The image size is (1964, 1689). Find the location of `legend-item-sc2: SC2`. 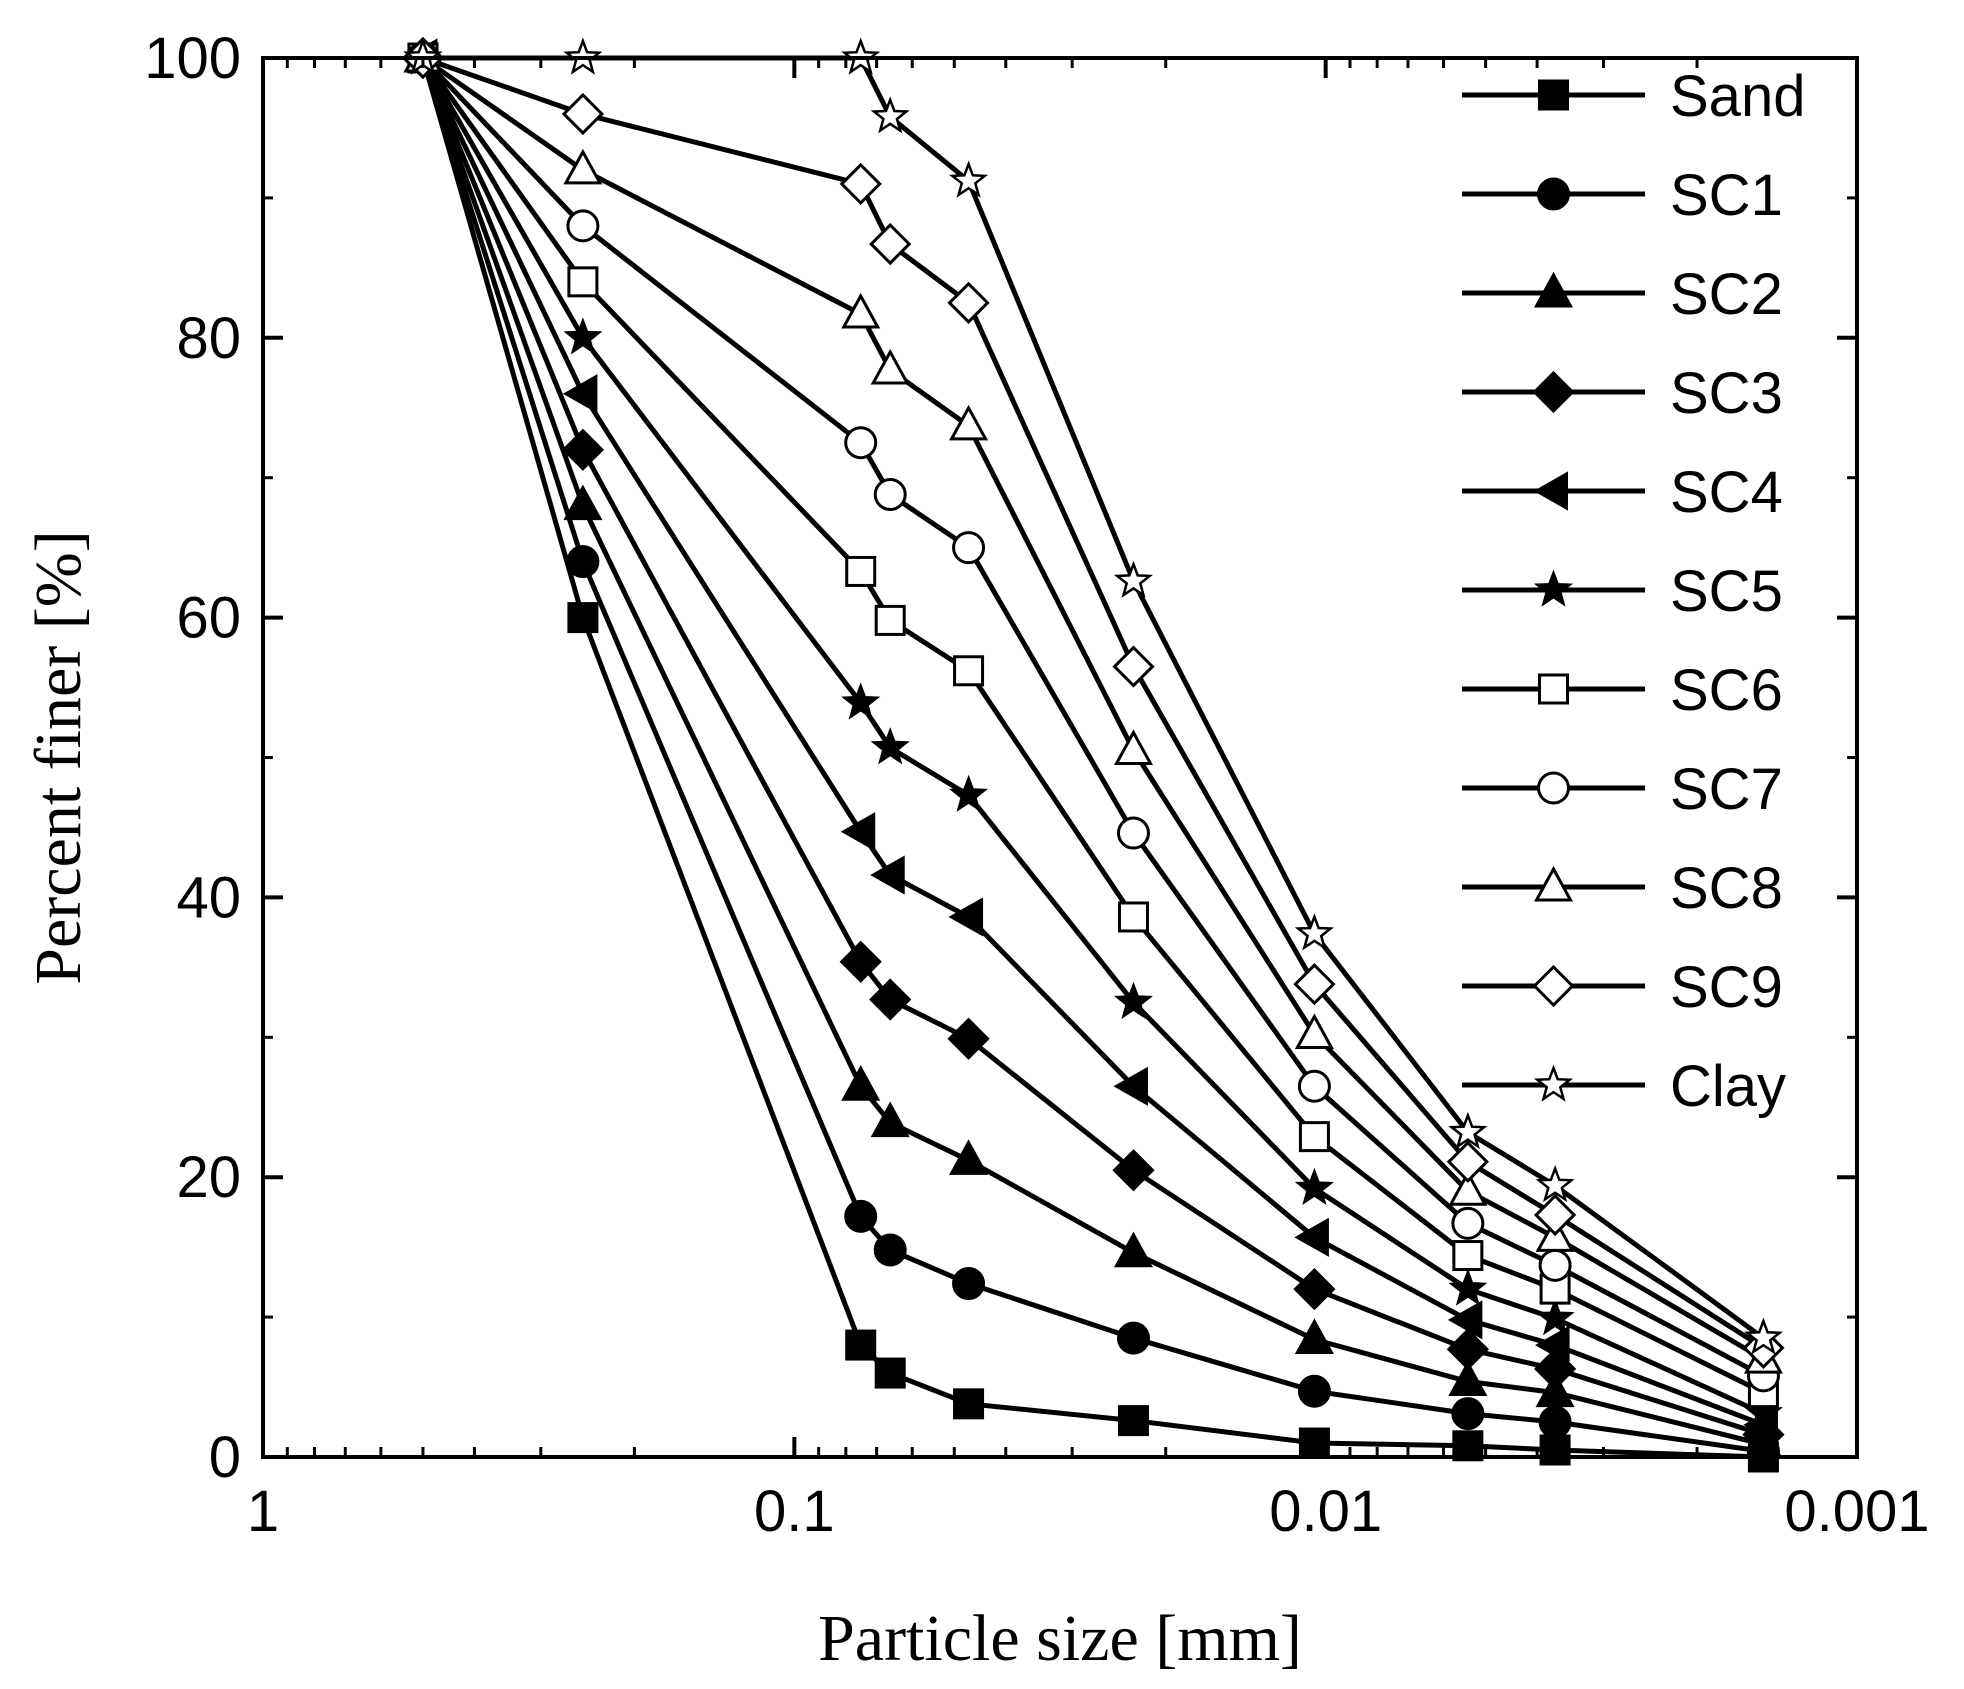

legend-item-sc2: SC2 is located at coordinates (1622, 294).